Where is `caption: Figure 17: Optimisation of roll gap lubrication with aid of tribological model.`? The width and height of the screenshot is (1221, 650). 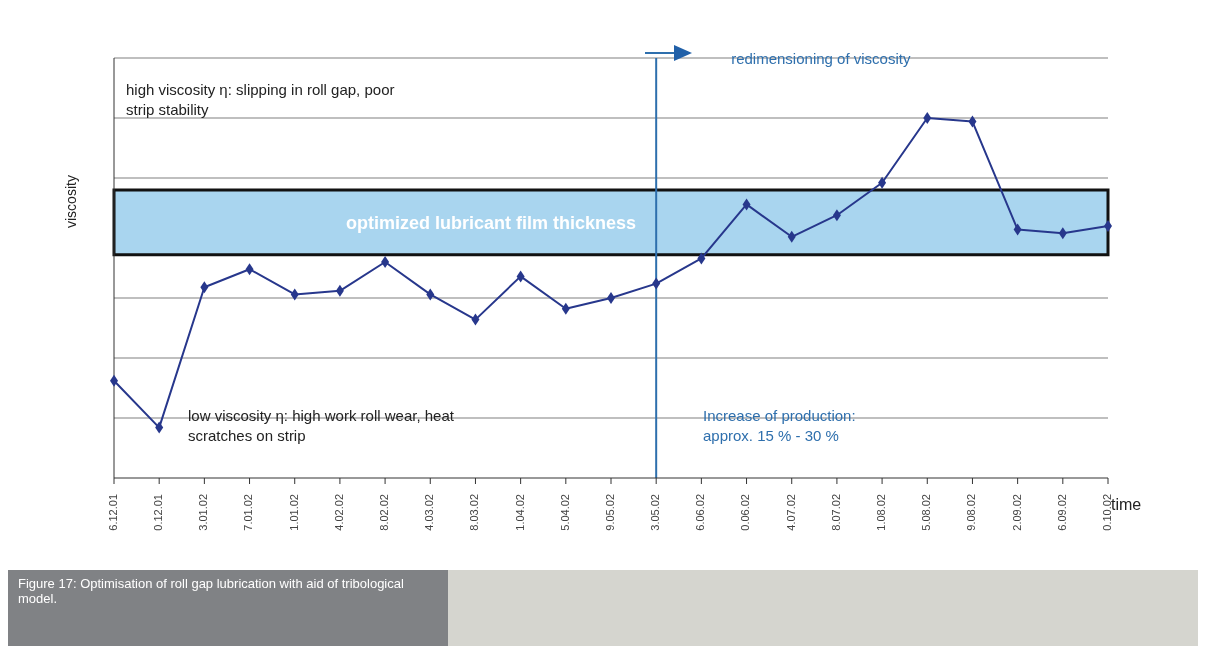 caption: Figure 17: Optimisation of roll gap lubrication with aid of tribological model. is located at coordinates (228, 608).